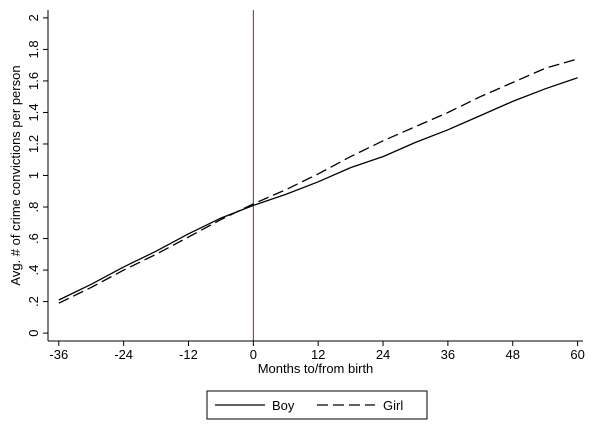 The width and height of the screenshot is (591, 427). Describe the element at coordinates (33, 17) in the screenshot. I see `y-tick-label-2: 2` at that location.